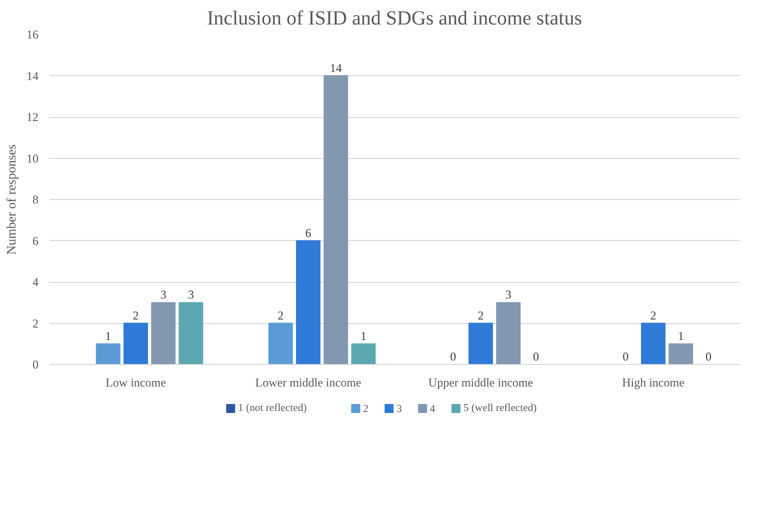  What do you see at coordinates (273, 408) in the screenshot?
I see `legend-label: 1 (not reflected)` at bounding box center [273, 408].